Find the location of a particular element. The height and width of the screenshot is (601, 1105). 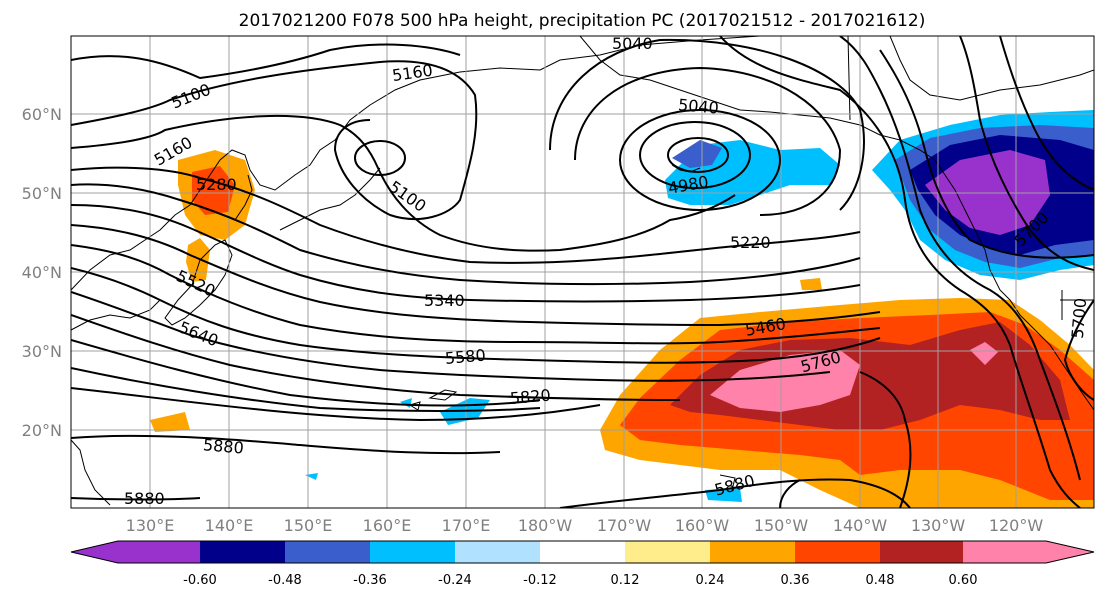

lon-label: 130°E is located at coordinates (150, 525).